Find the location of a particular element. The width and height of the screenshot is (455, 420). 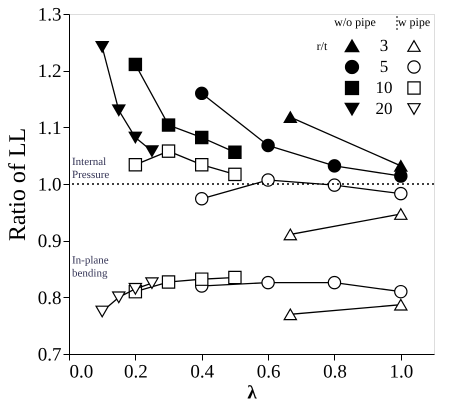

annotation: In-plane bending is located at coordinates (90, 267).